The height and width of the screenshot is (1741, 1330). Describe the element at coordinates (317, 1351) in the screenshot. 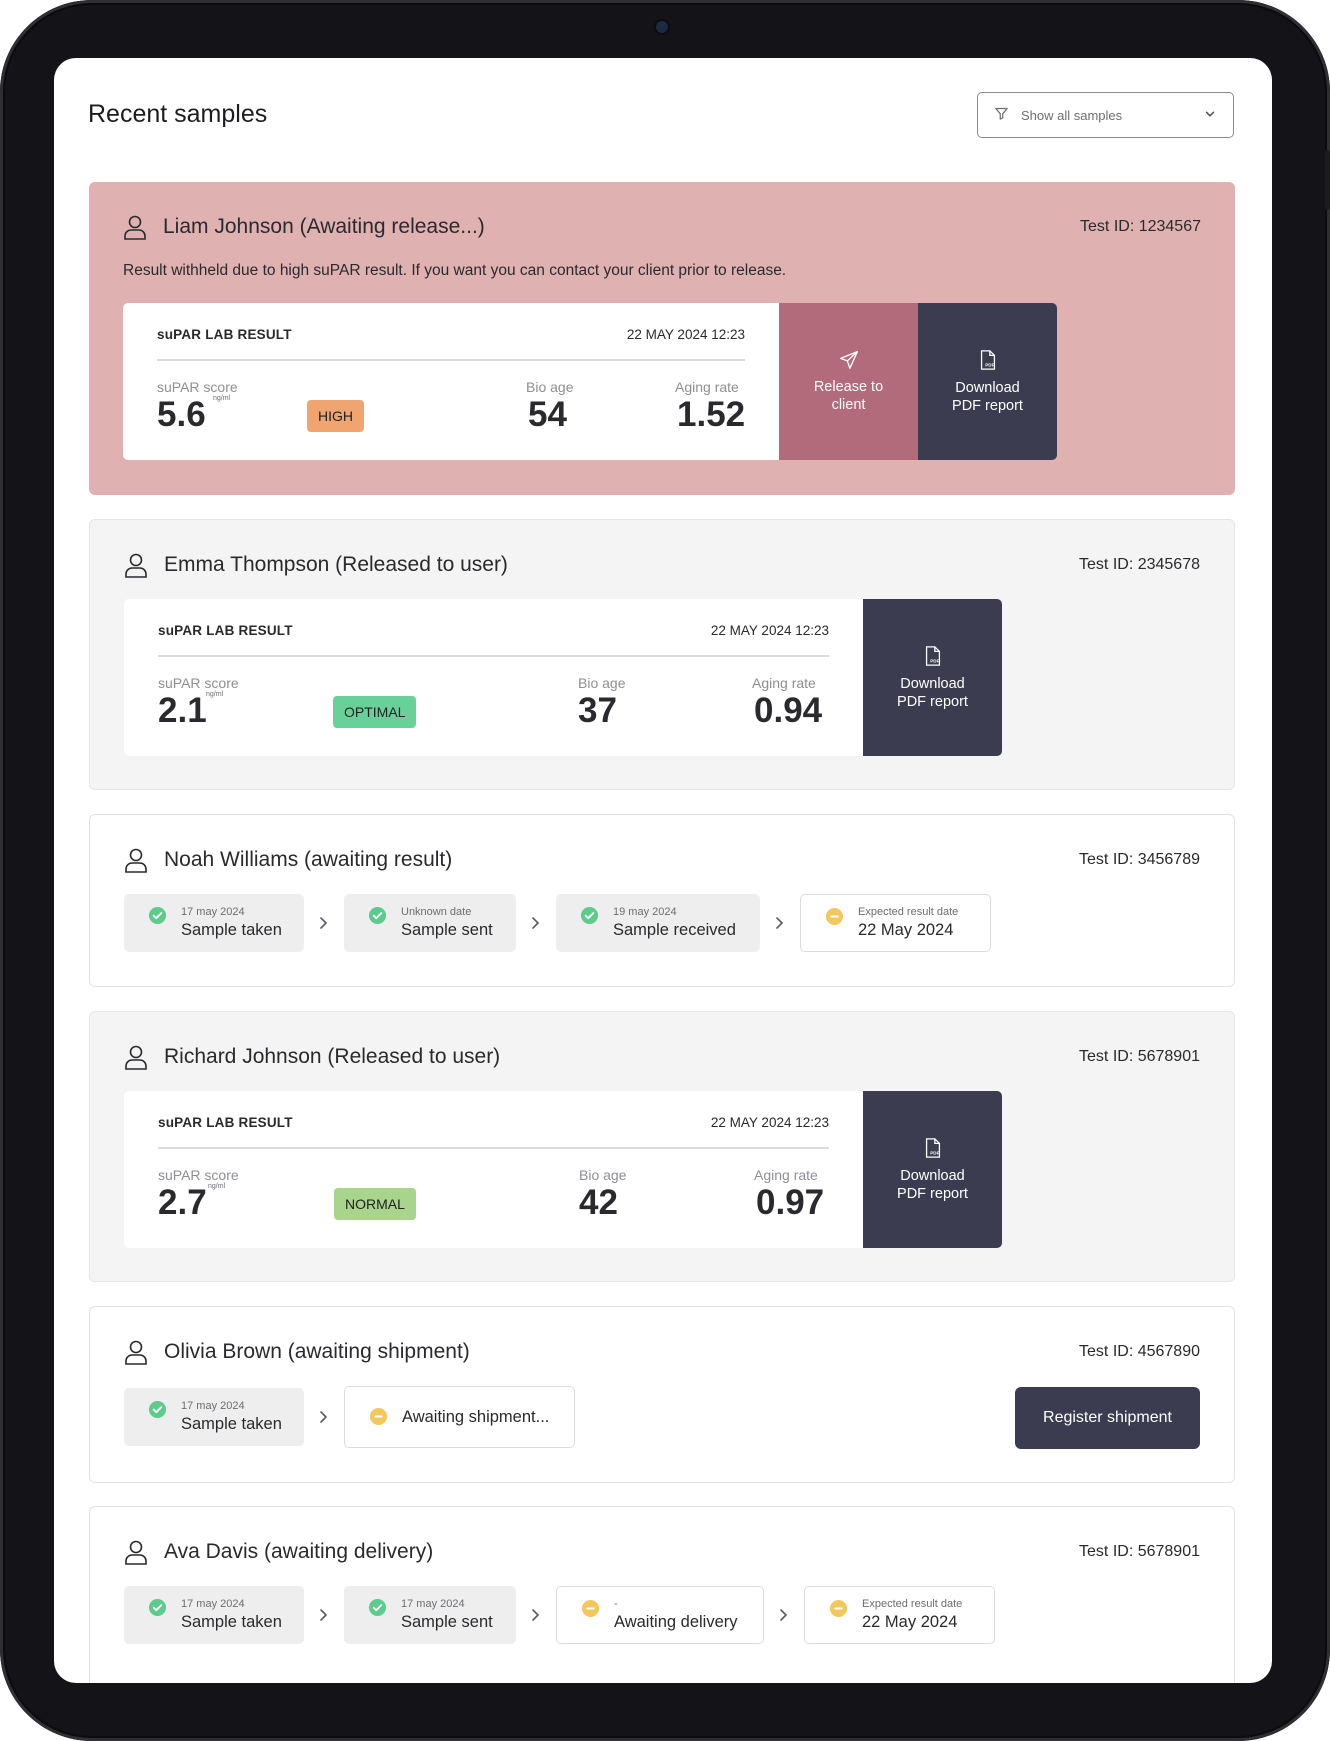

I see `client-name: Olivia Brown (awaiting shipment)` at that location.